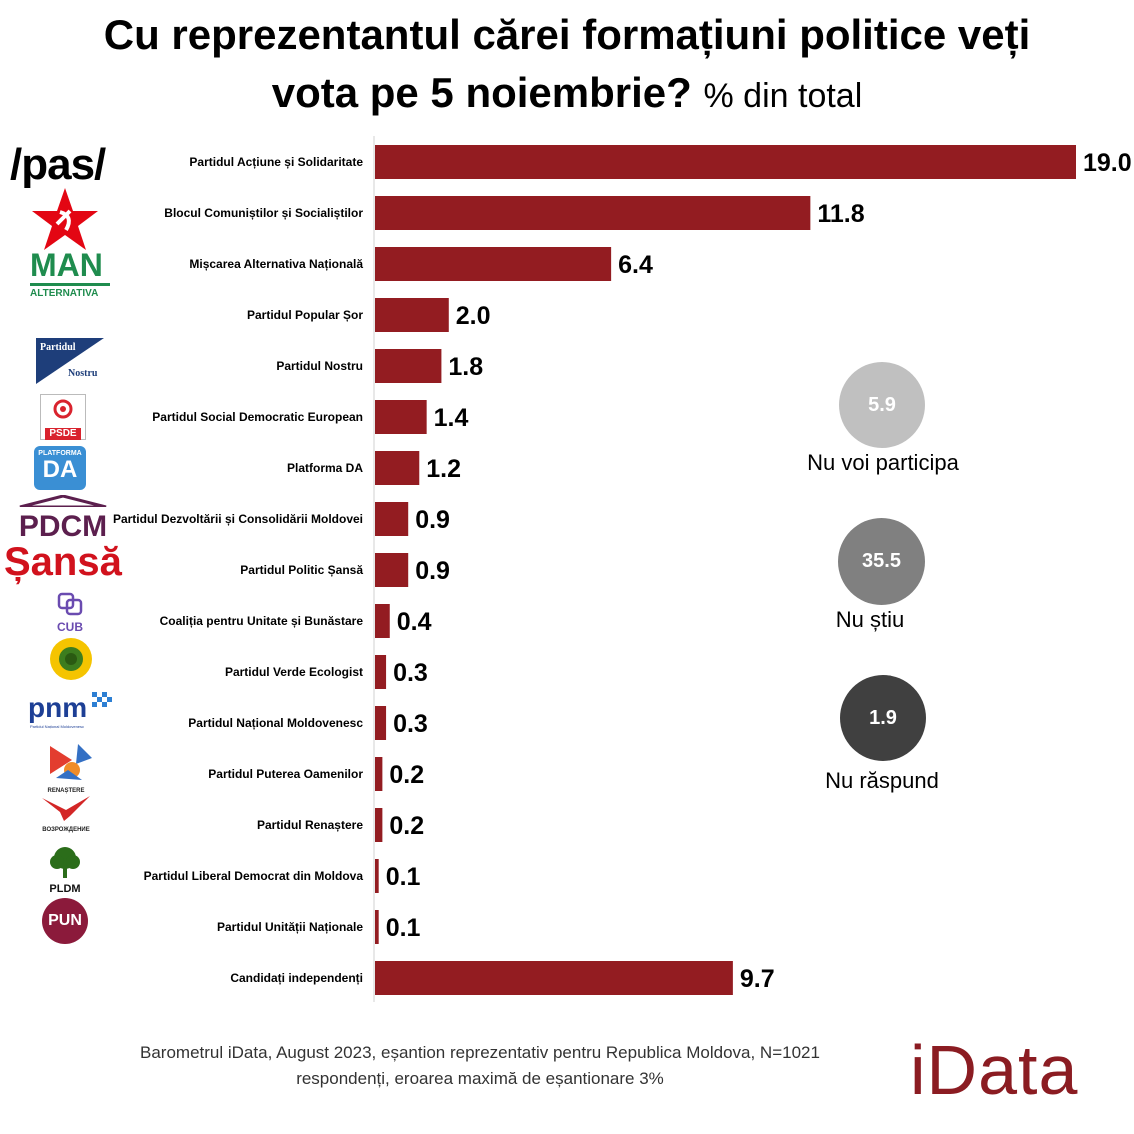 This screenshot has height=1134, width=1134. What do you see at coordinates (70, 604) in the screenshot?
I see `cub-squares-icon` at bounding box center [70, 604].